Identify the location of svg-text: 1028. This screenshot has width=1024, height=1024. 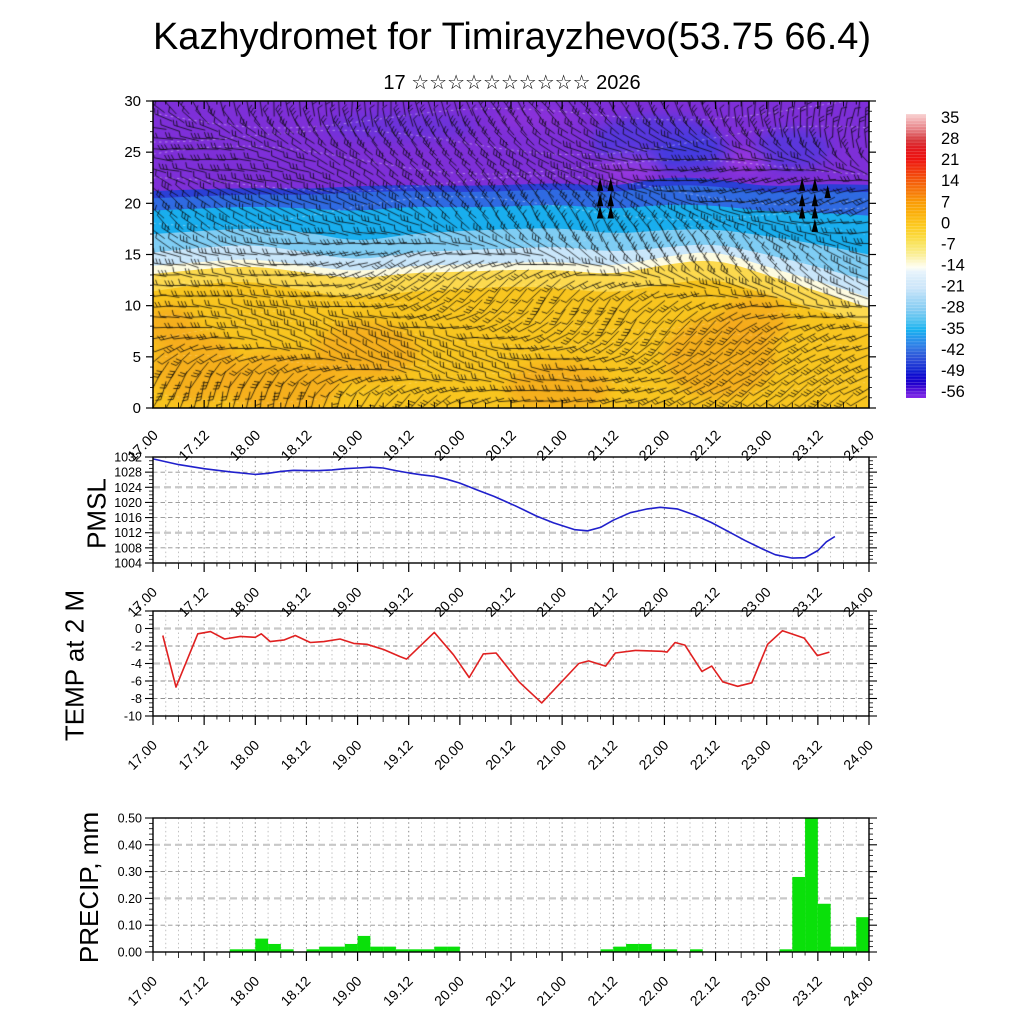
(128, 473).